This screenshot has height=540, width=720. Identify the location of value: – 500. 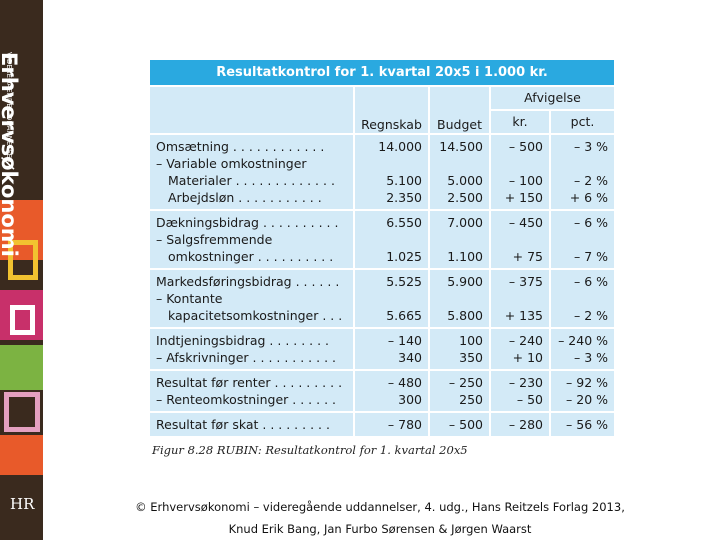
(465, 424).